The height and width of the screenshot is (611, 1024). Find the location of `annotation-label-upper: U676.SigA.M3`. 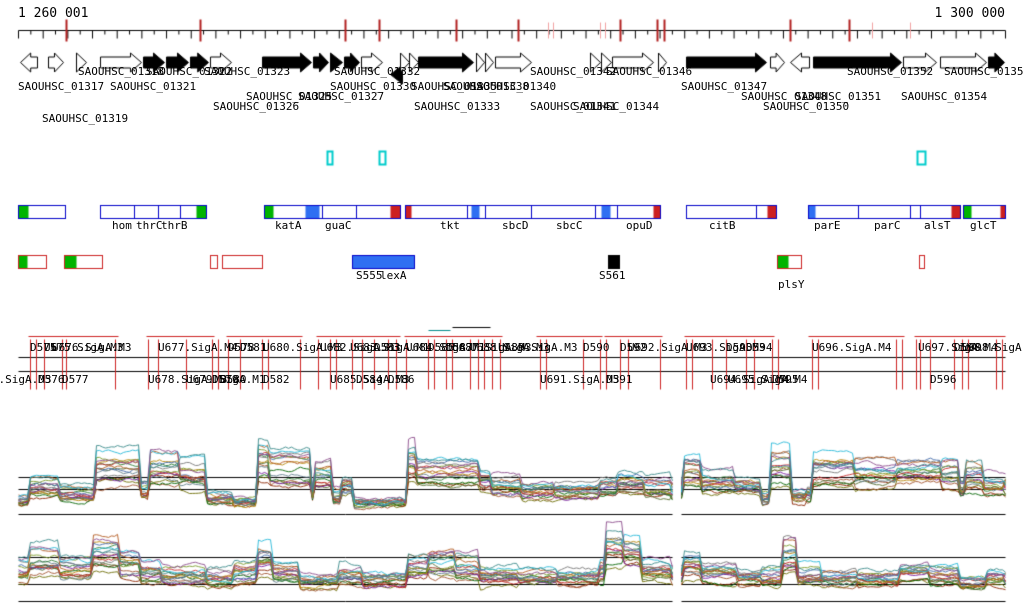

annotation-label-upper: U676.SigA.M3 is located at coordinates (92, 347).